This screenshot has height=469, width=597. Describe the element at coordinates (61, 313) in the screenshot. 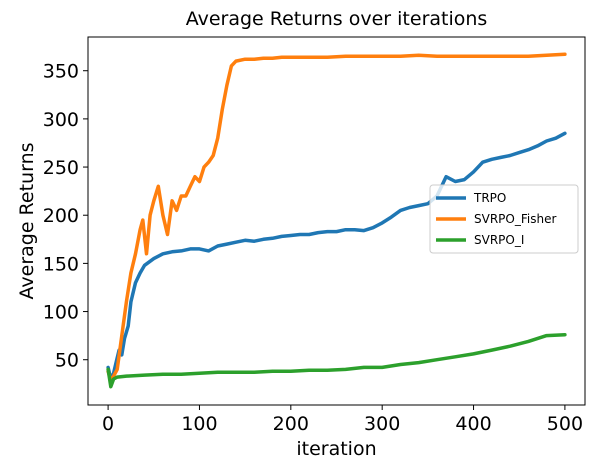

I see `y-tick-label: 100` at that location.